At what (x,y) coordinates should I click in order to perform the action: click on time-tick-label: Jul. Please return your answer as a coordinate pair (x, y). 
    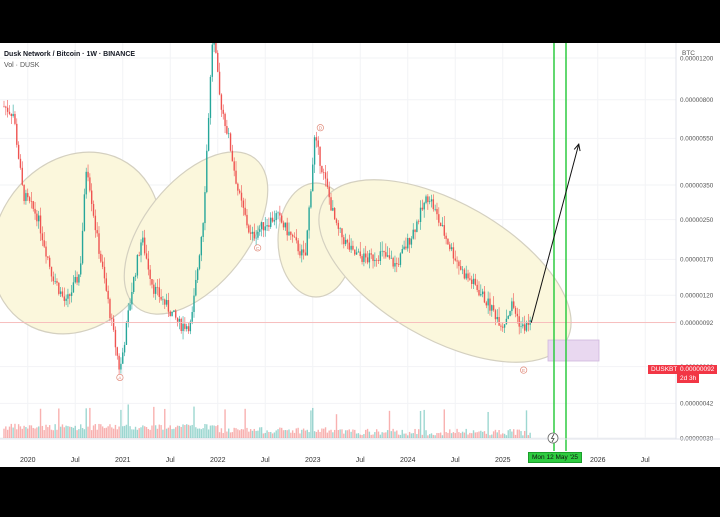
    Looking at the image, I should click on (360, 460).